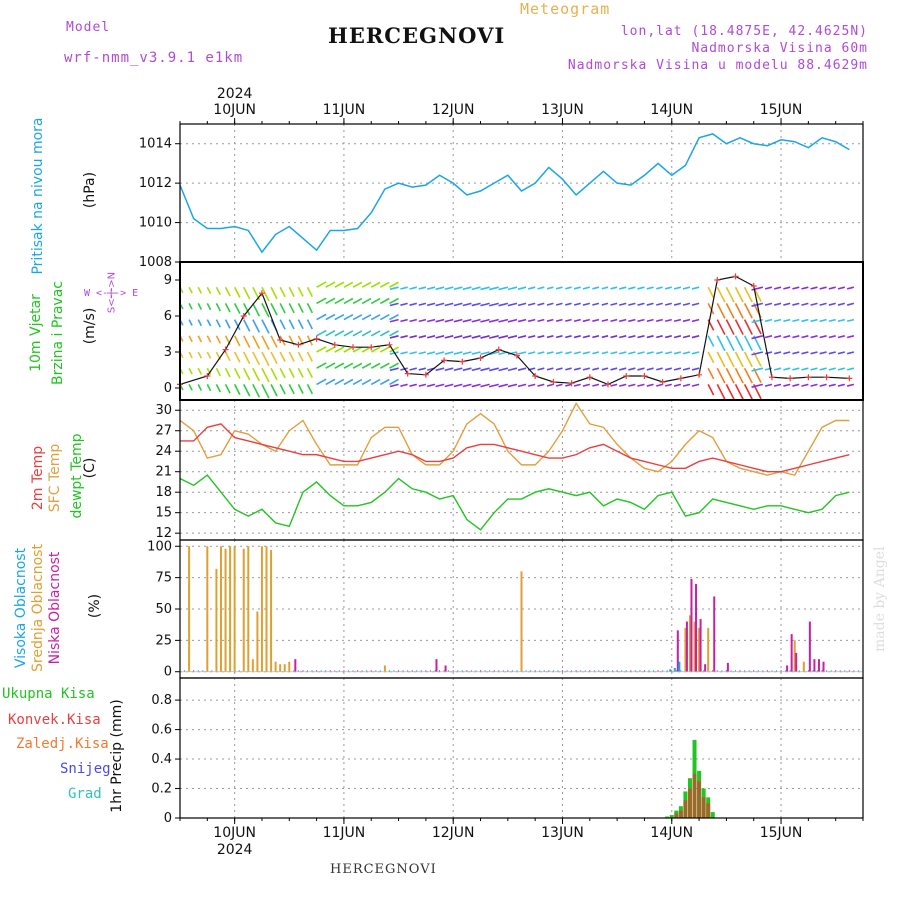 This screenshot has height=900, width=900. Describe the element at coordinates (717, 65) in the screenshot. I see `model-elevation-text: Nadmorska Visina u modelu 88.4629m` at that location.